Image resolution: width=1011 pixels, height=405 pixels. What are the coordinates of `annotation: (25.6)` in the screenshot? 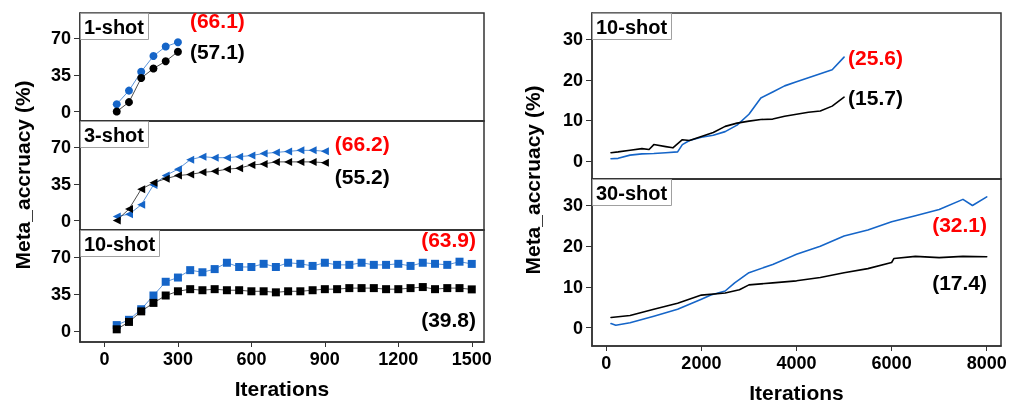 It's located at (875, 57).